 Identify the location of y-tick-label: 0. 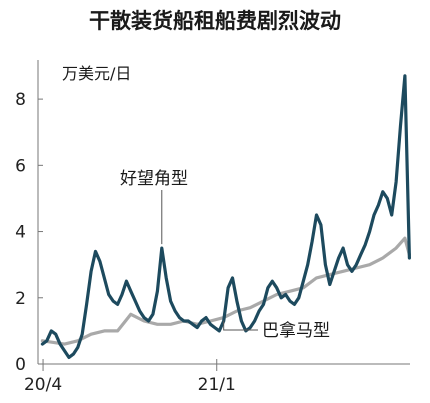
(20, 365).